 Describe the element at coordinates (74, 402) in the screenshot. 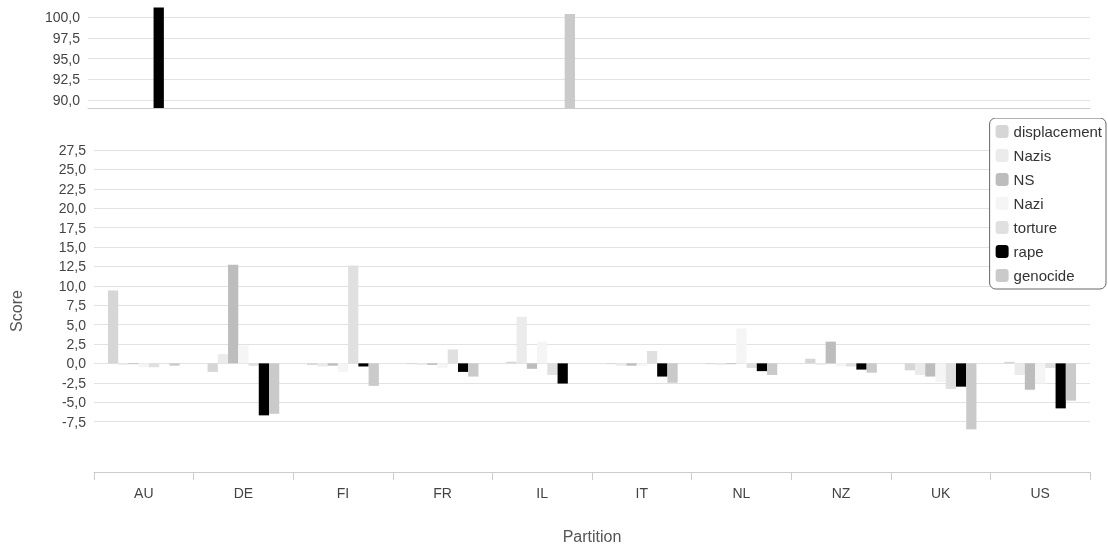

I see `y-tick-label: -5,0` at that location.